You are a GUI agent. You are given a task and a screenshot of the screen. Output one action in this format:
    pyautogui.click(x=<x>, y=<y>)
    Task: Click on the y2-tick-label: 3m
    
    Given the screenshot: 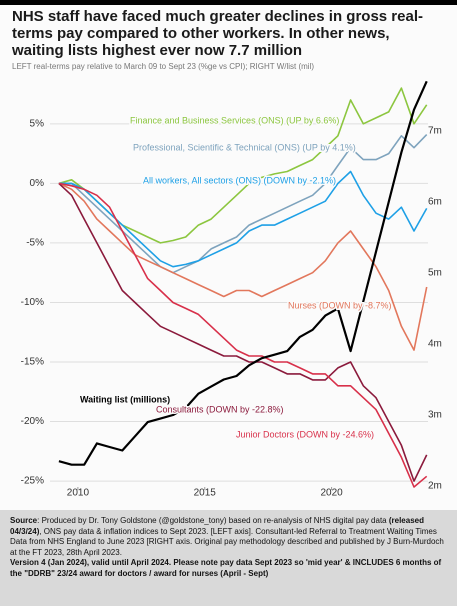 What is the action you would take?
    pyautogui.click(x=435, y=415)
    